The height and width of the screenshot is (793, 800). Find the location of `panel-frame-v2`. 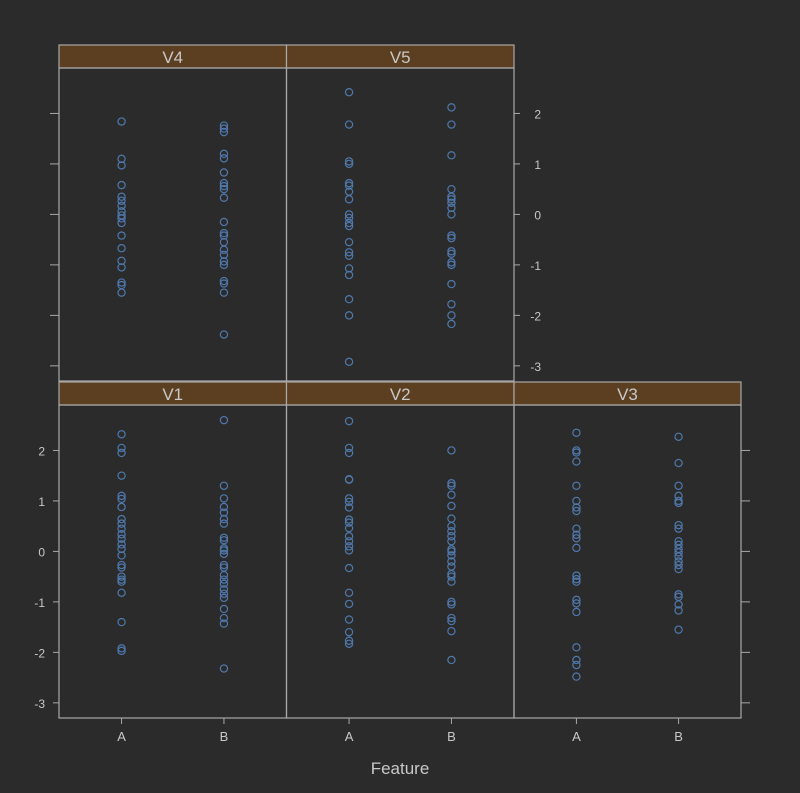

panel-frame-v2 is located at coordinates (400, 561).